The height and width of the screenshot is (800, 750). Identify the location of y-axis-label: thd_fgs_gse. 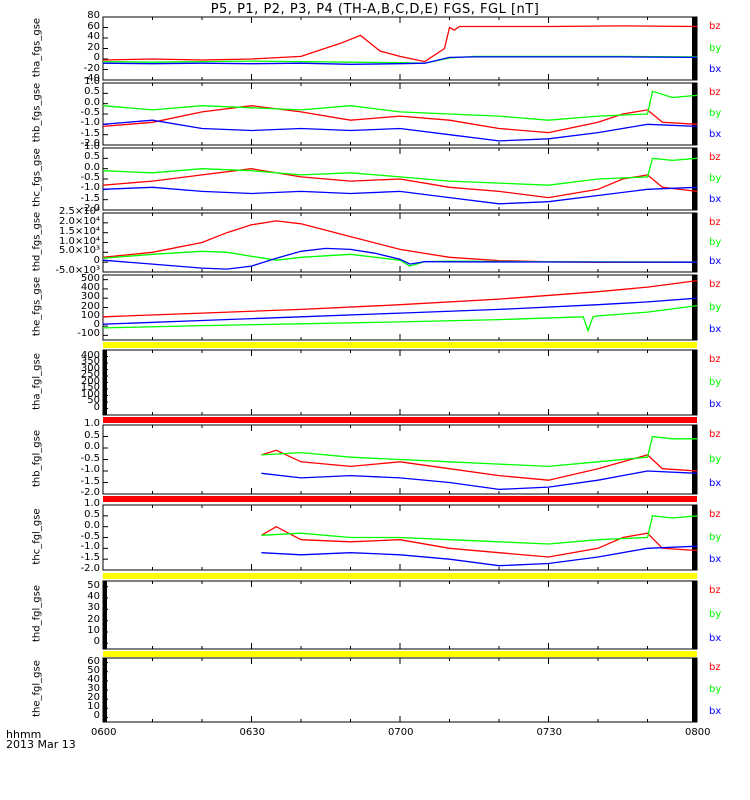
(37, 241).